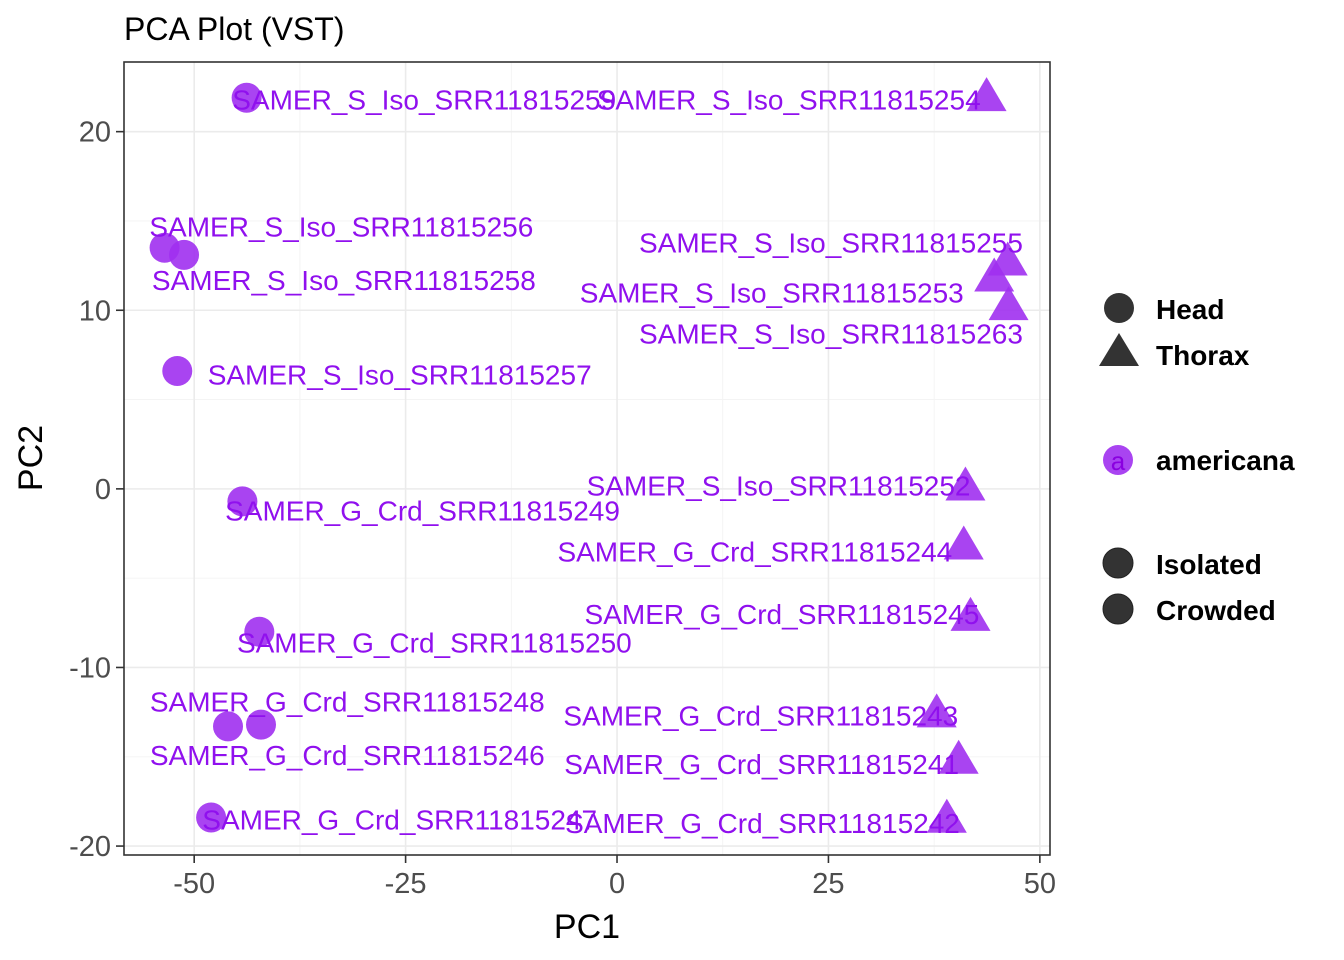 This screenshot has height=960, width=1344. I want to click on legend: Head Thorax a americana Isolated Crowded, so click(1197, 459).